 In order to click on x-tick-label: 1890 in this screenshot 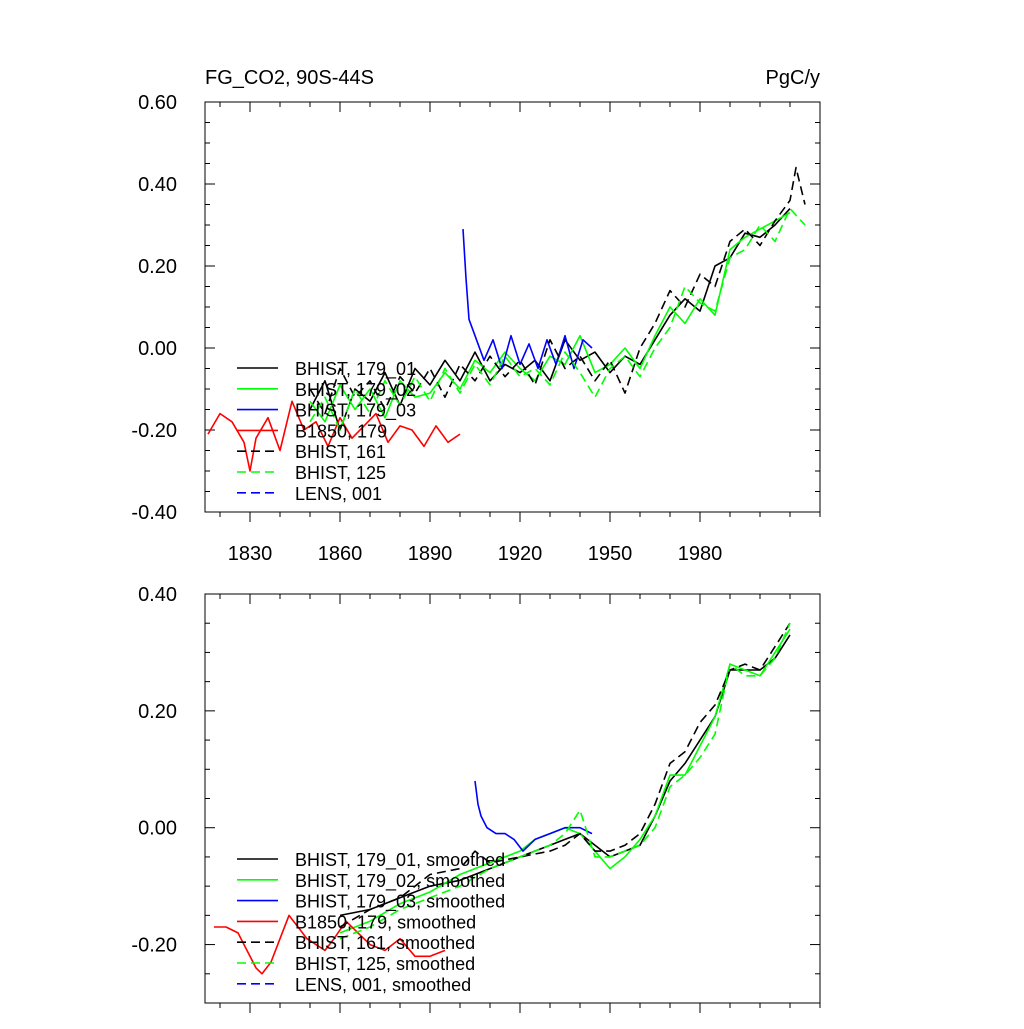, I will do `click(430, 554)`.